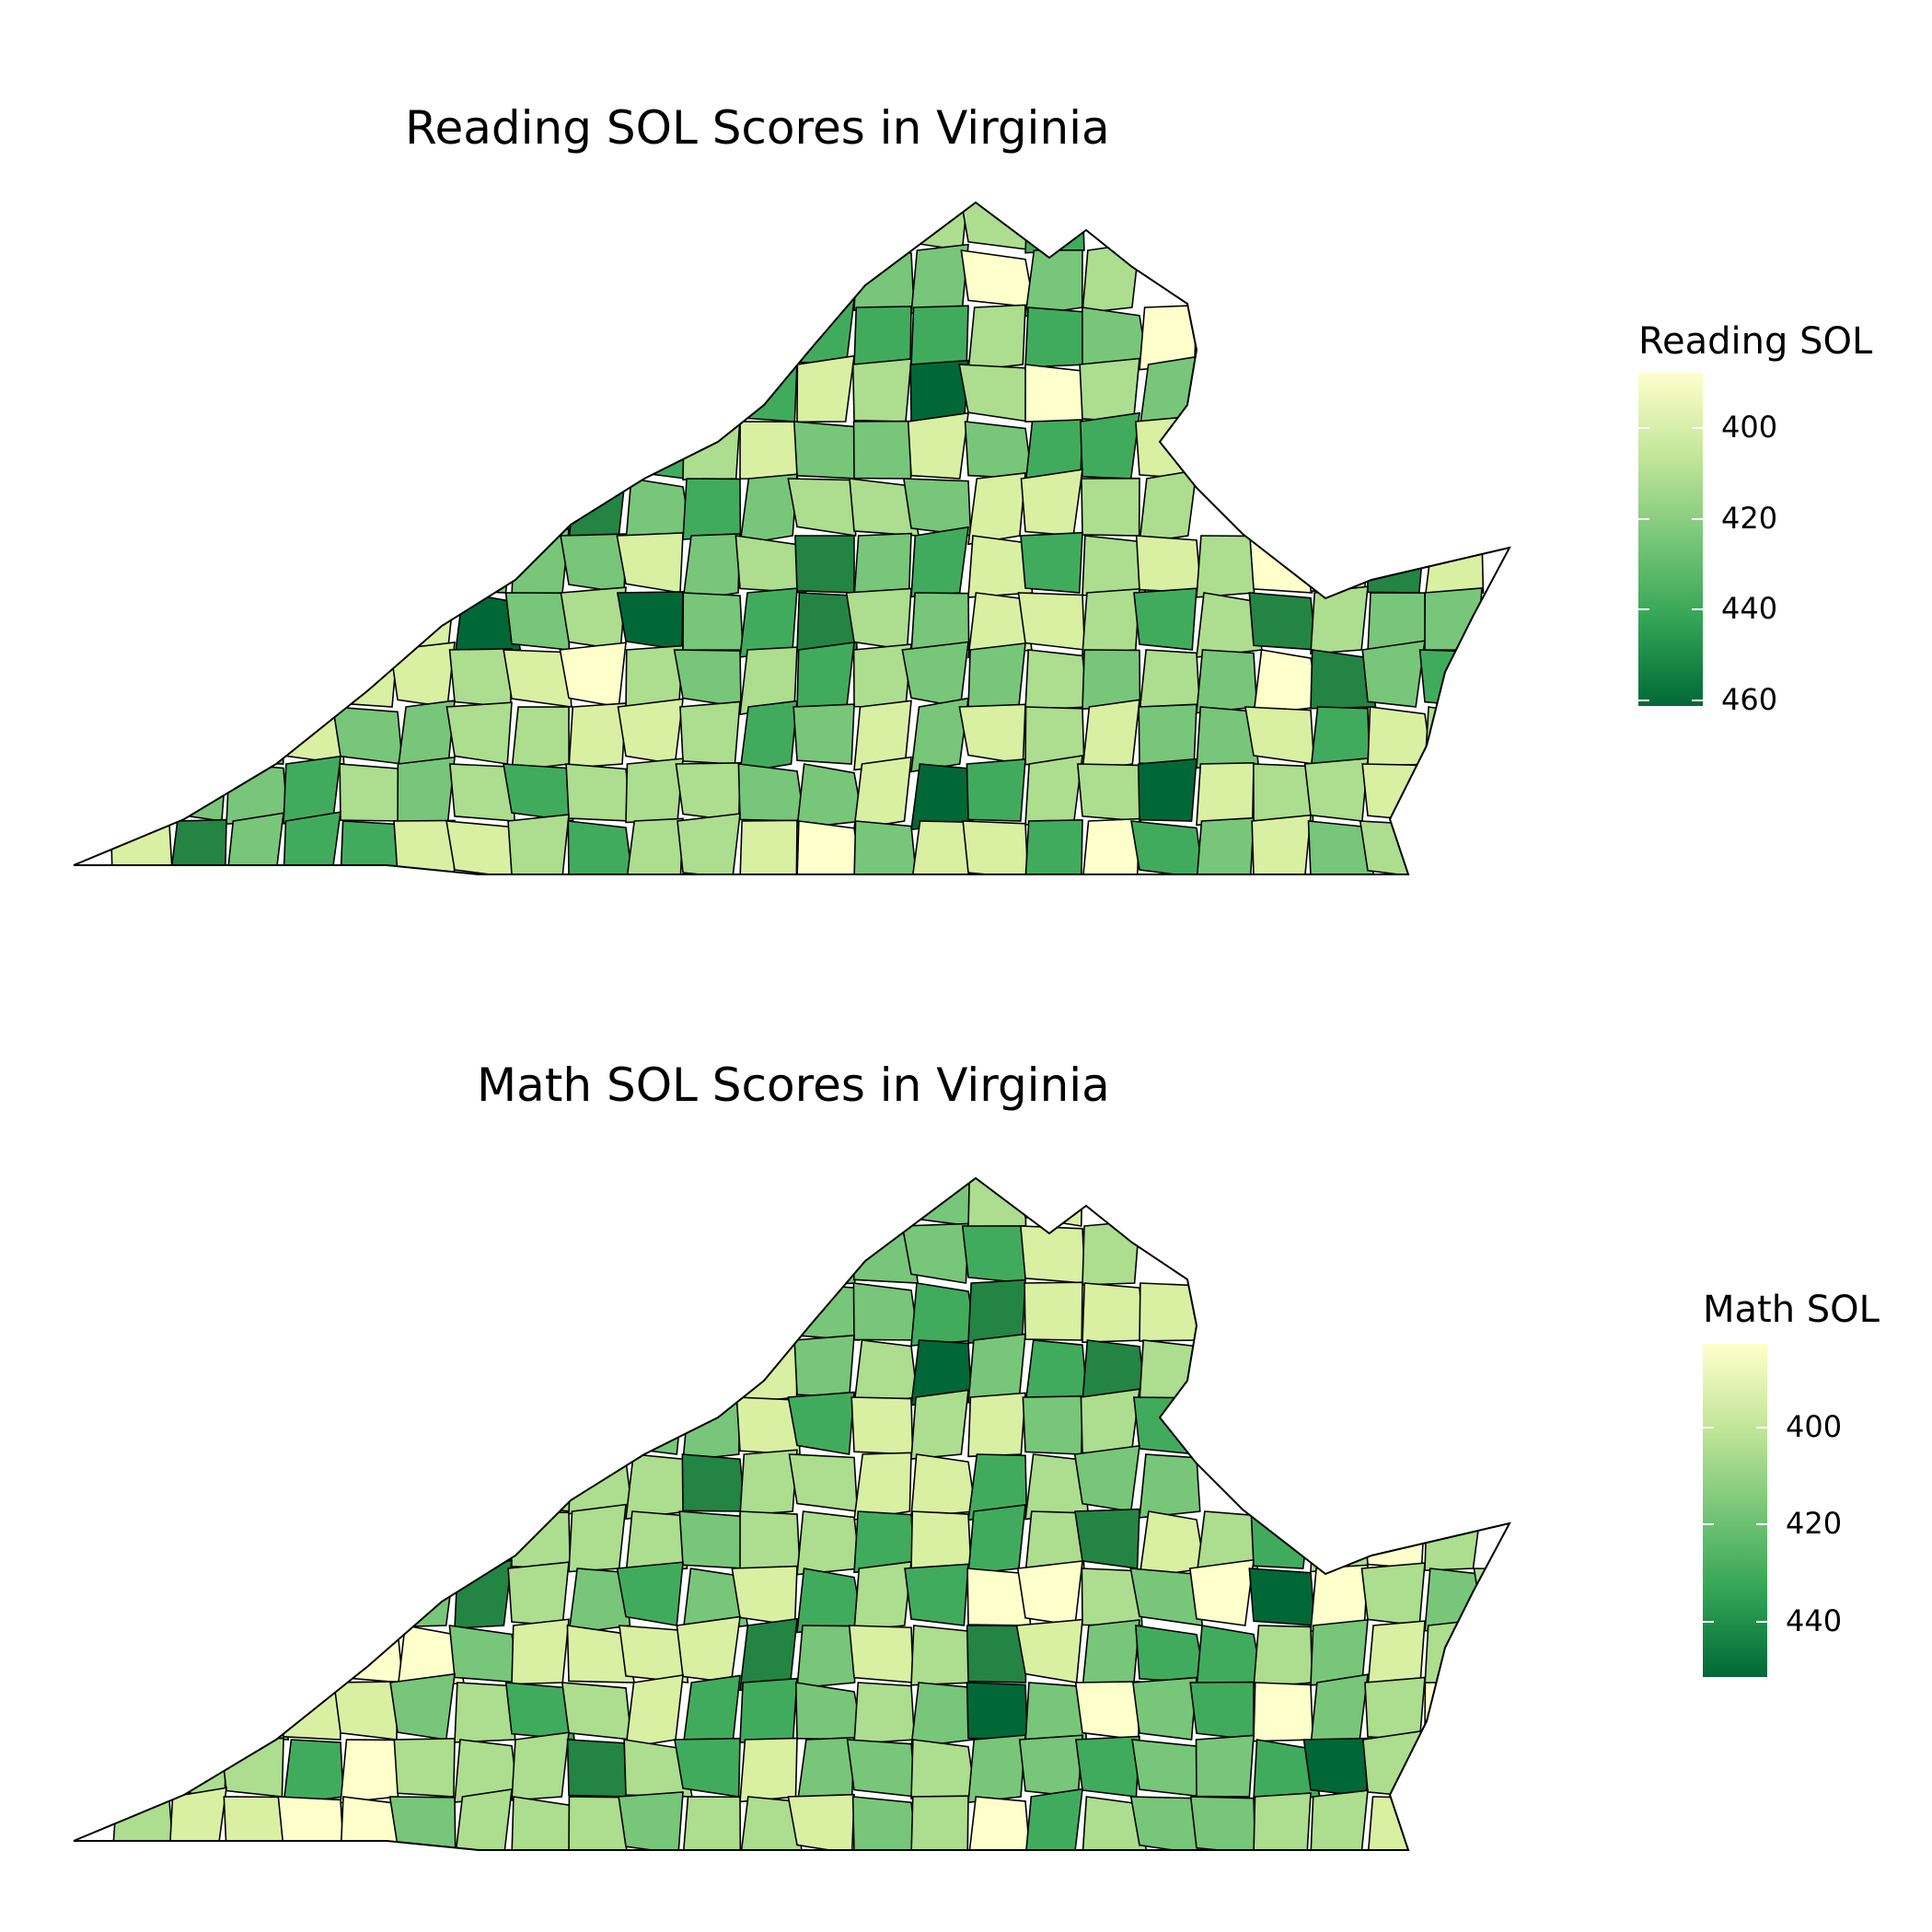 The image size is (1932, 1932). Describe the element at coordinates (1815, 1523) in the screenshot. I see `math-legend-tick-label: 420` at that location.